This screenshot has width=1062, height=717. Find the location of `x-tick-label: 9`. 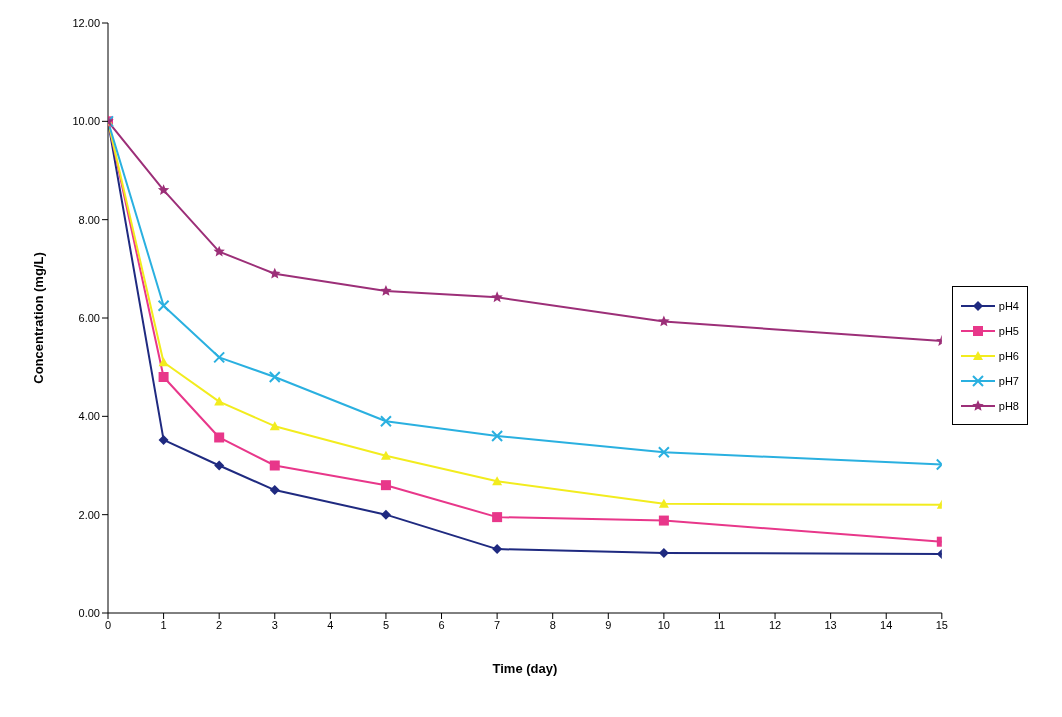

x-tick-label: 9 is located at coordinates (608, 624).